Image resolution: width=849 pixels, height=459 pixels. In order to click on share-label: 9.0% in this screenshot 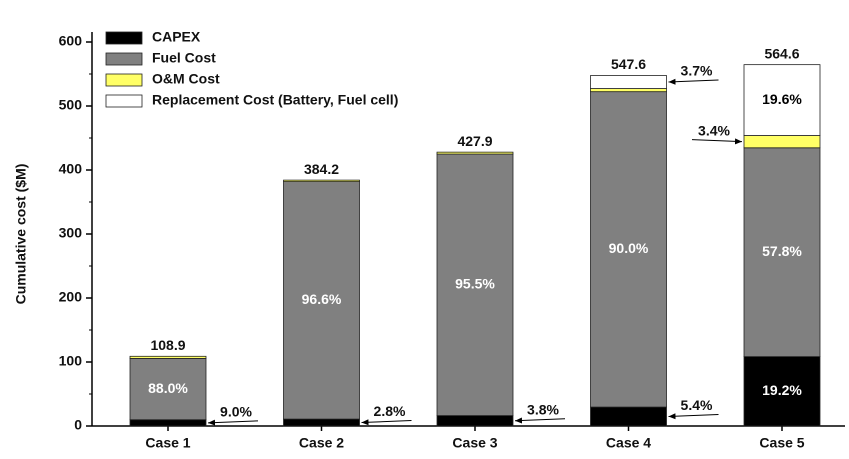, I will do `click(236, 412)`.